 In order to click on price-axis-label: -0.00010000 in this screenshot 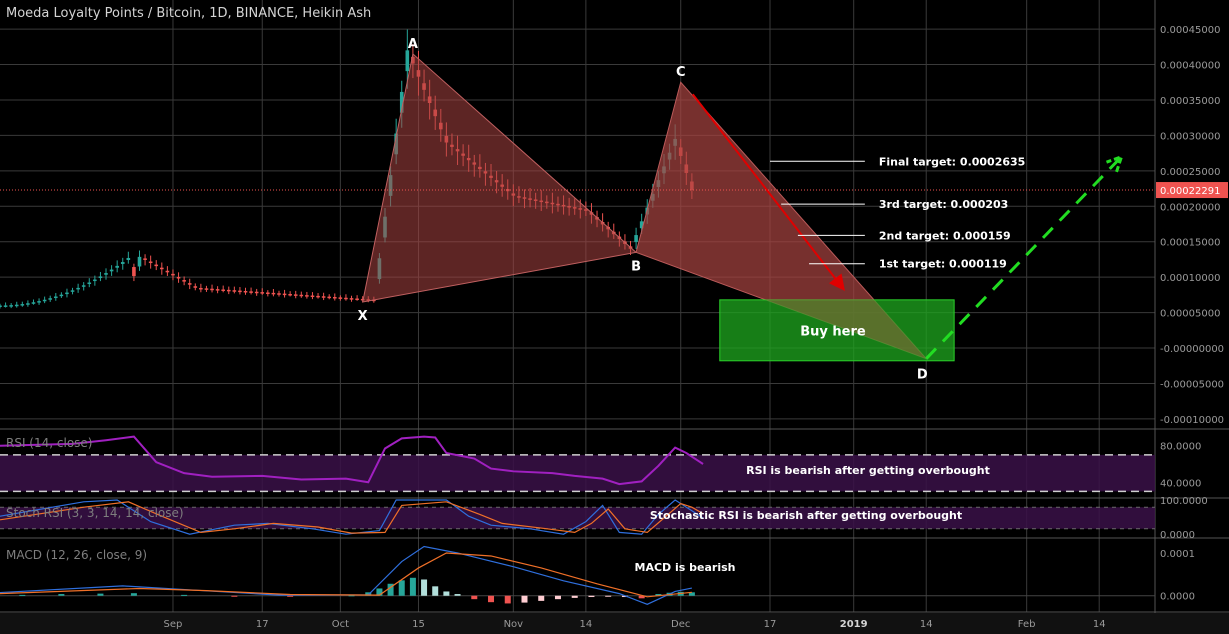, I will do `click(1192, 420)`.